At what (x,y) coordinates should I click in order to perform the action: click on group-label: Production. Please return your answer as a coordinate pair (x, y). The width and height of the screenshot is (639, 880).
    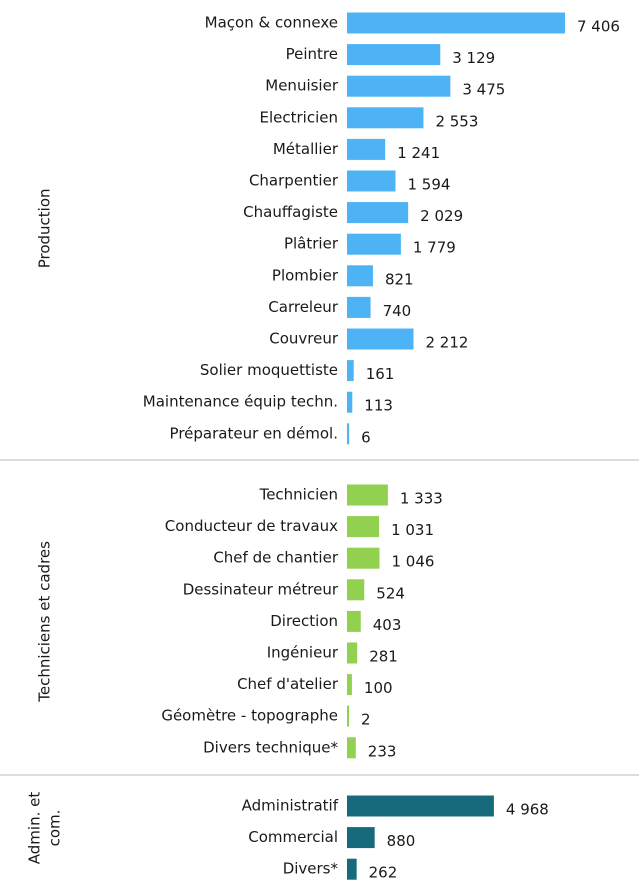
    Looking at the image, I should click on (45, 228).